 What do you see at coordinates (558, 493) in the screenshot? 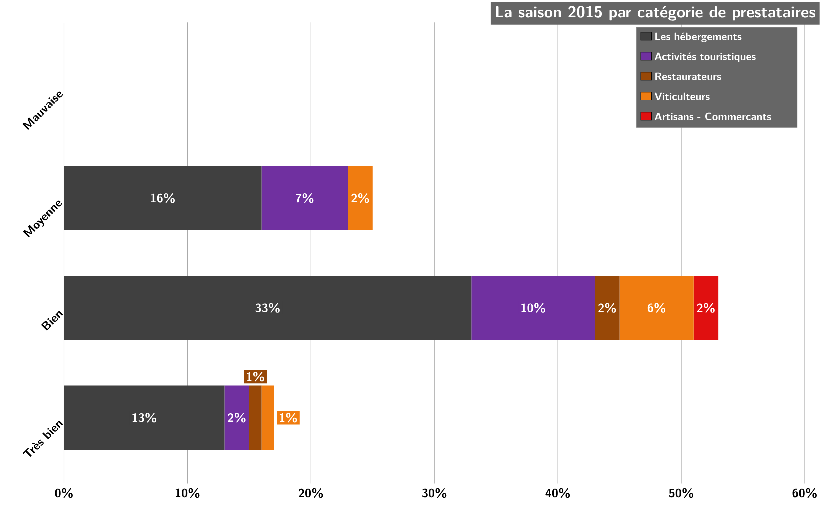
I see `x-tick-label: 40%` at bounding box center [558, 493].